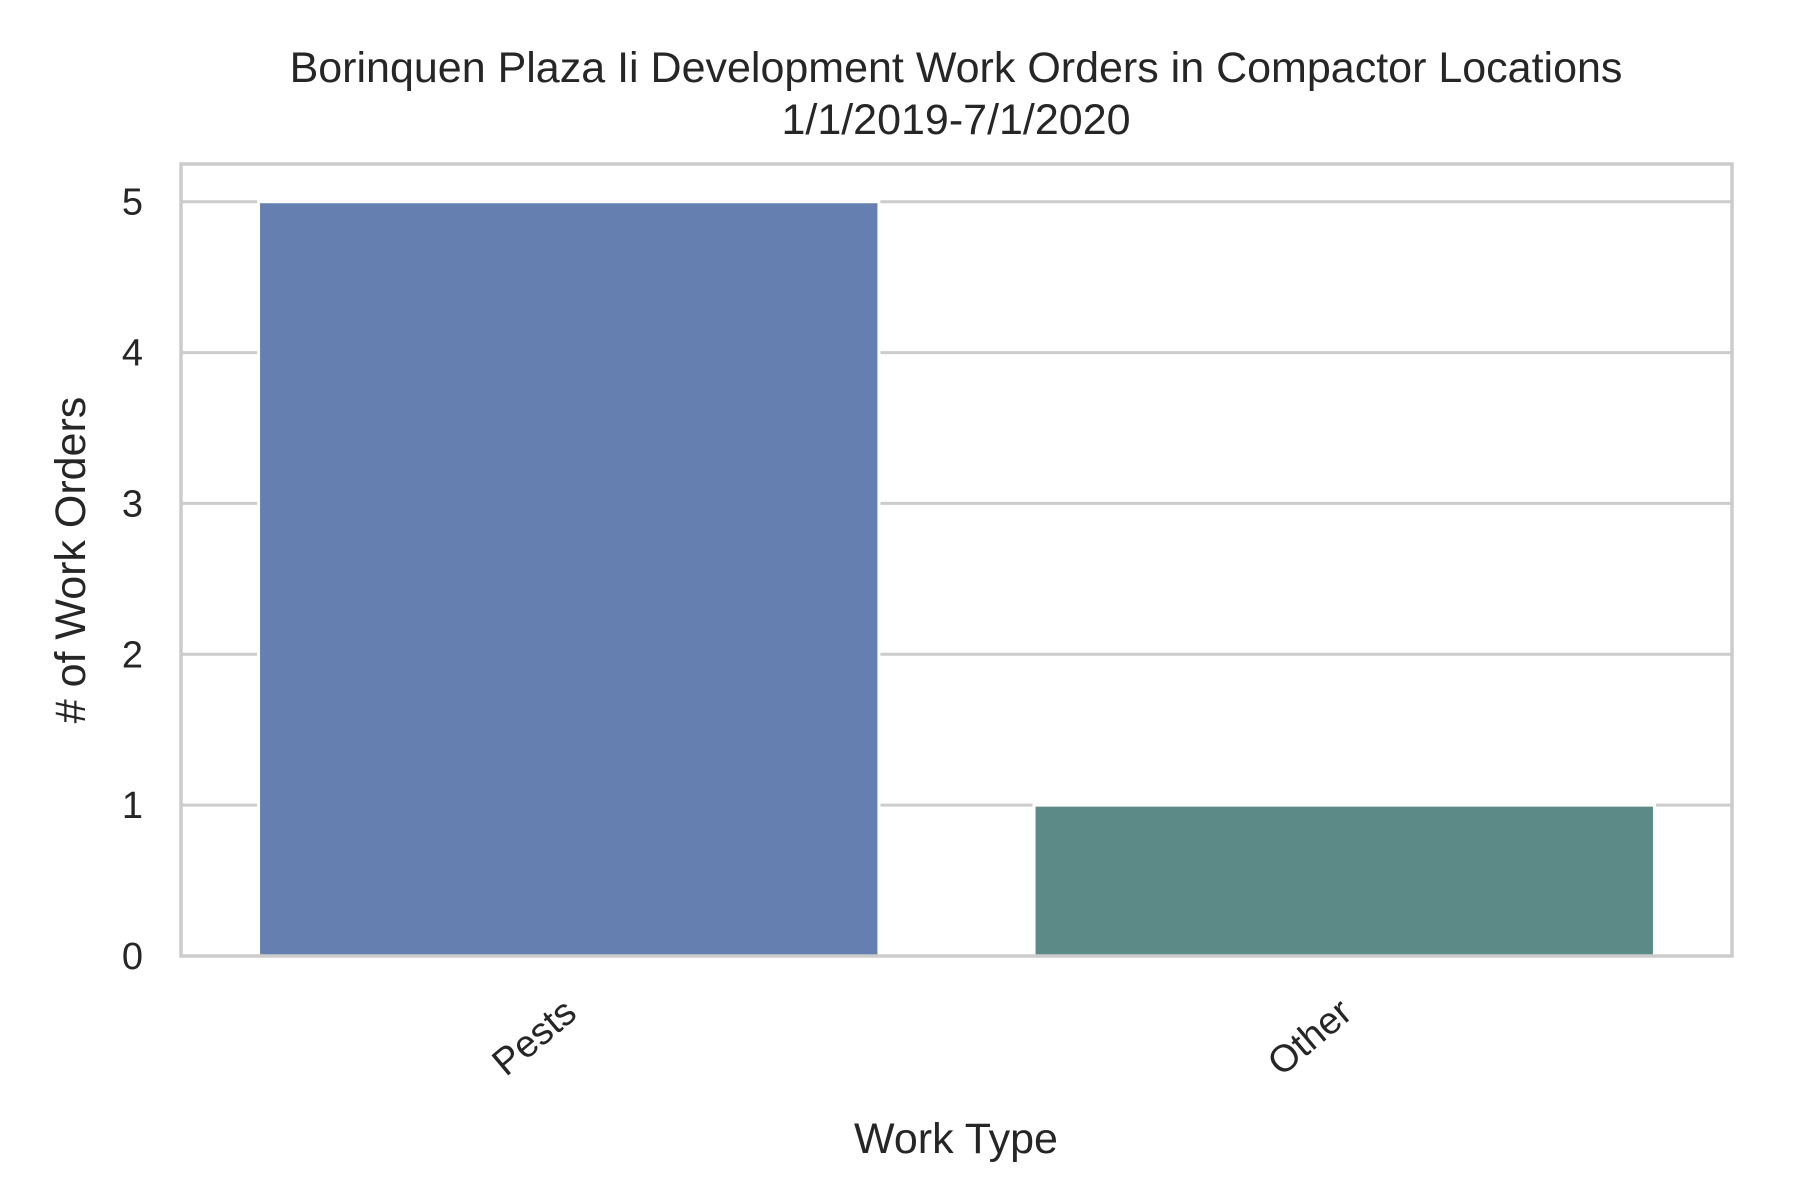 The height and width of the screenshot is (1200, 1800). What do you see at coordinates (132, 580) in the screenshot?
I see `y-tick-labels: 0 1 2 3 4 5` at bounding box center [132, 580].